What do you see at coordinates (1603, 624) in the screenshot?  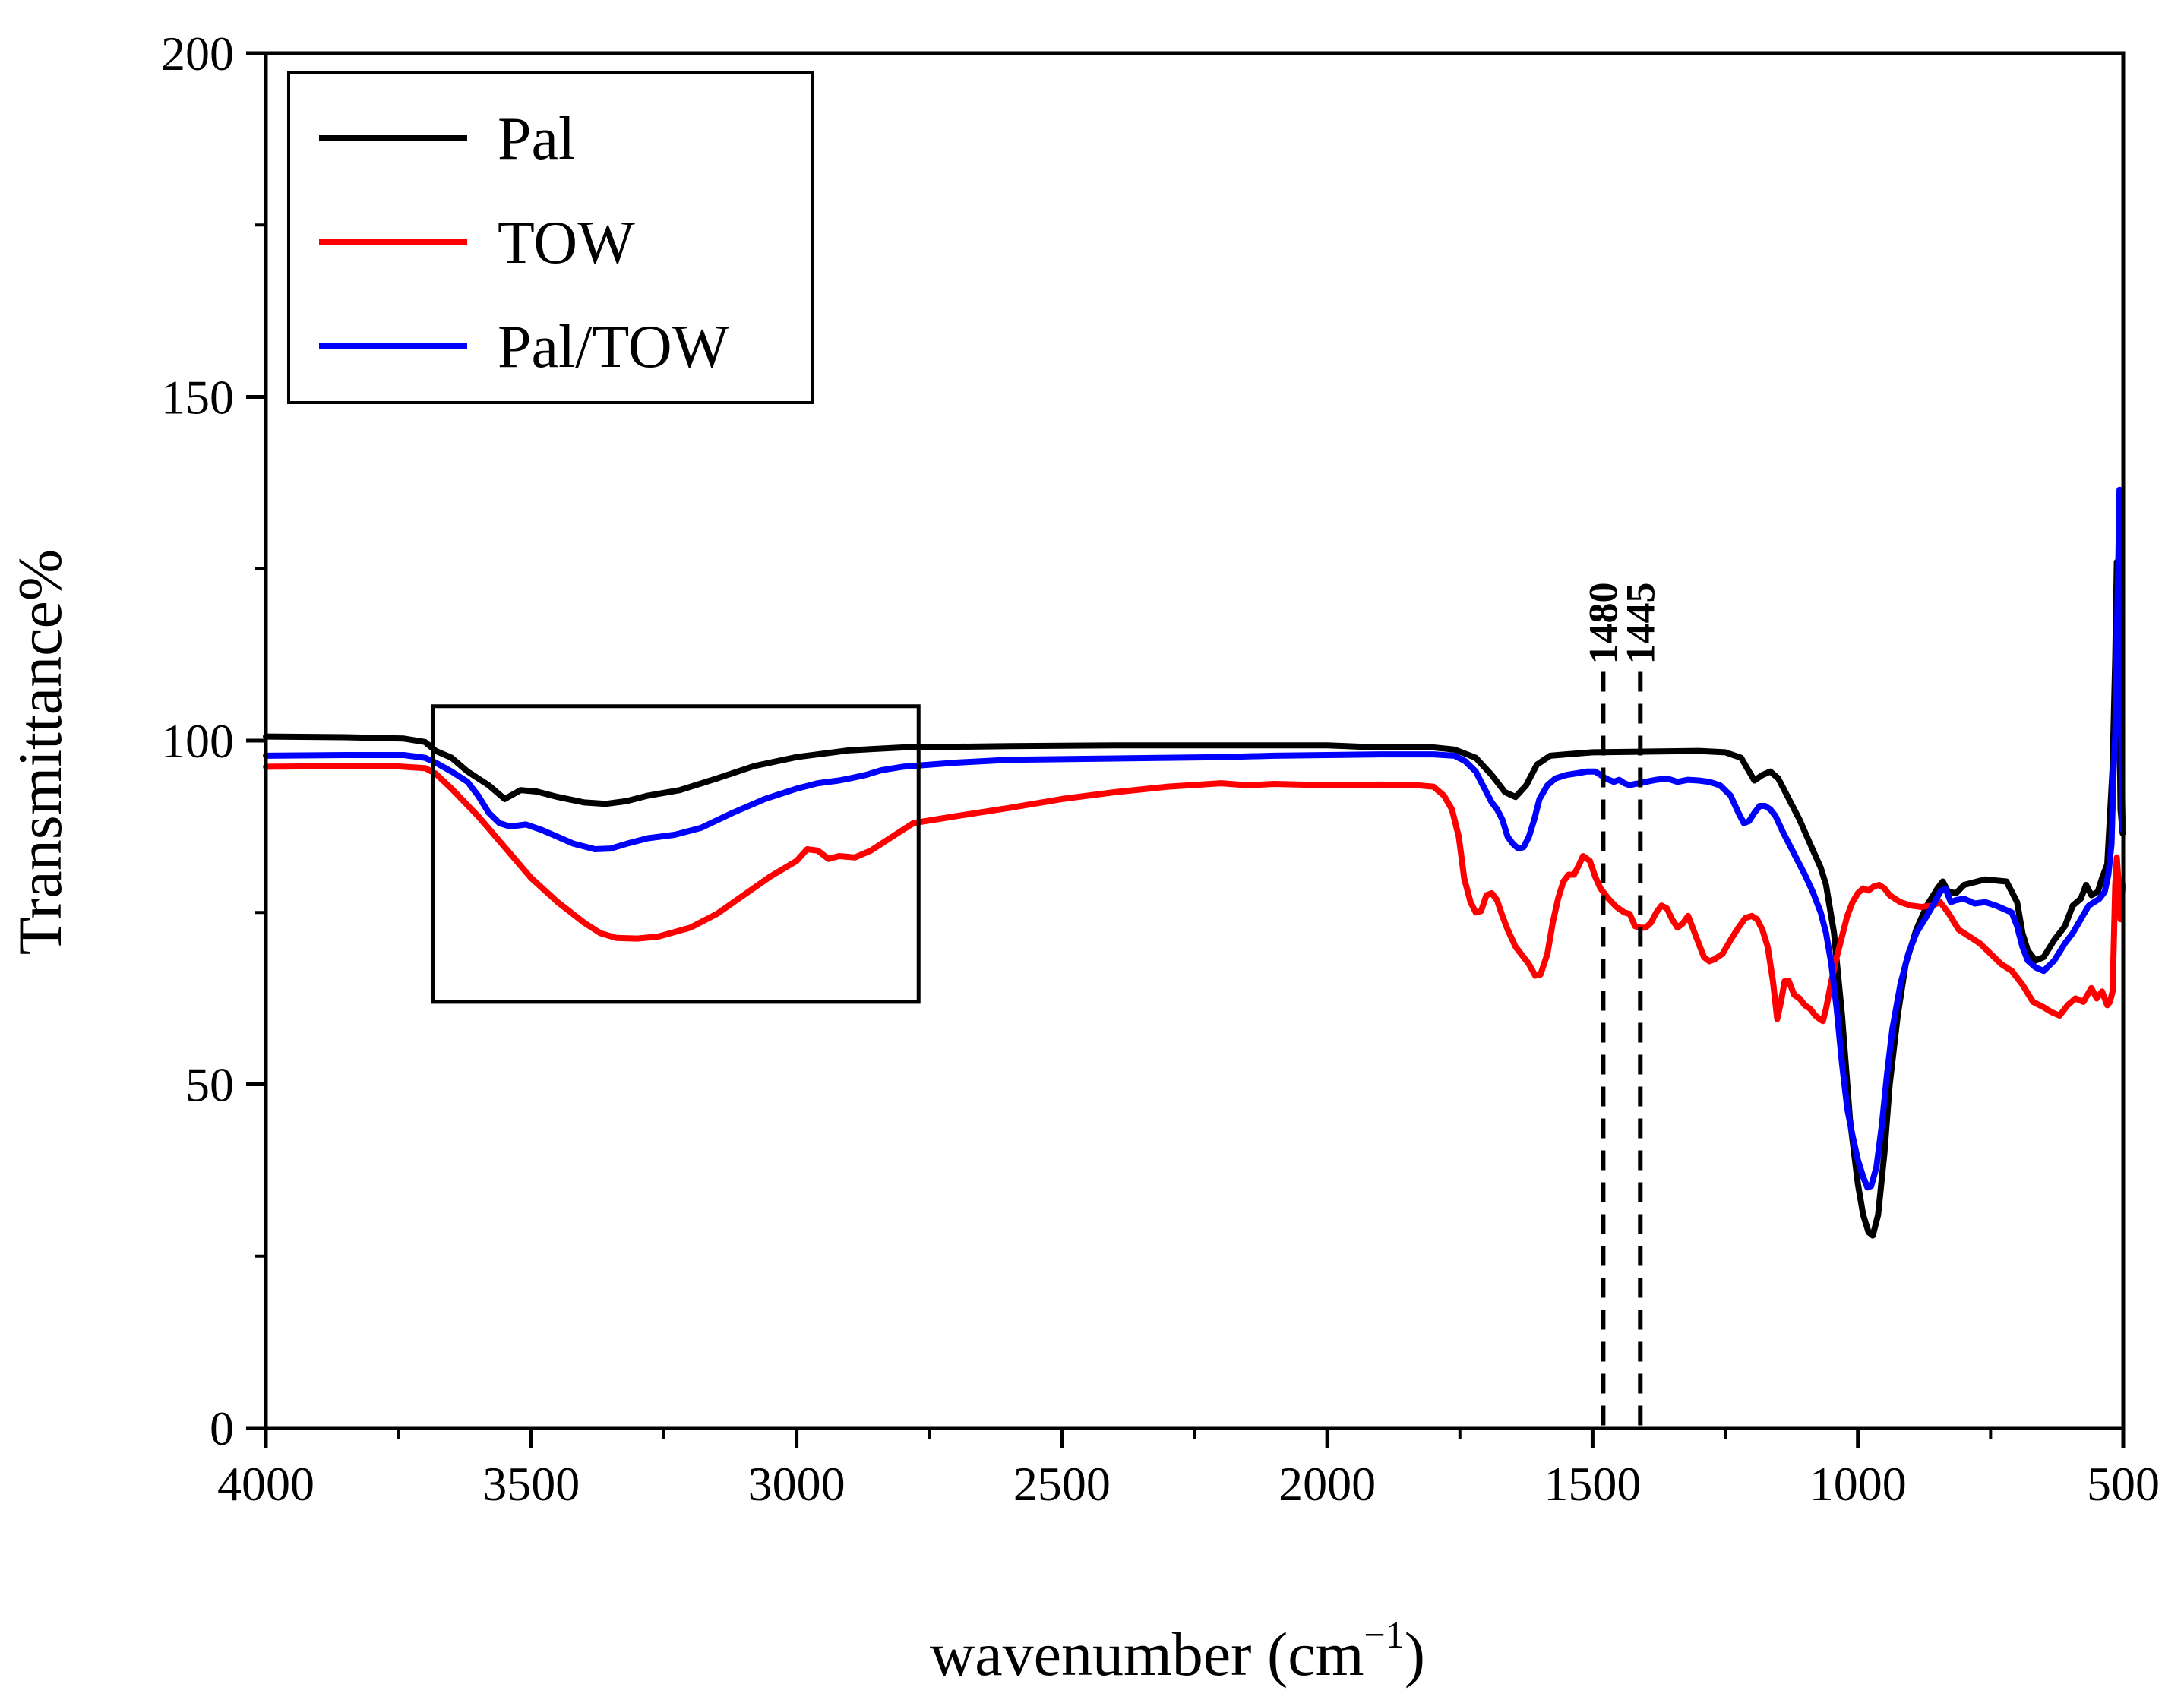 I see `marker-label-1480: 1480` at bounding box center [1603, 624].